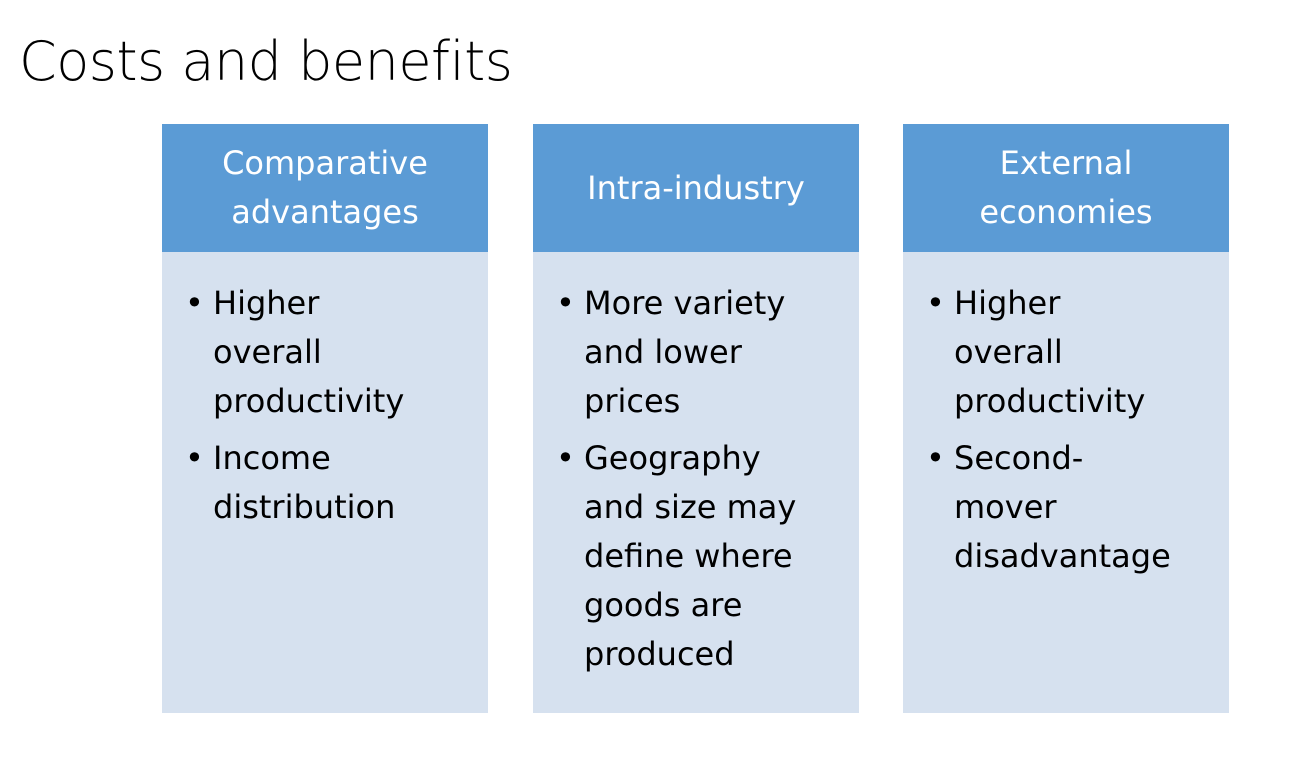  I want to click on column-header: External economies, so click(1066, 188).